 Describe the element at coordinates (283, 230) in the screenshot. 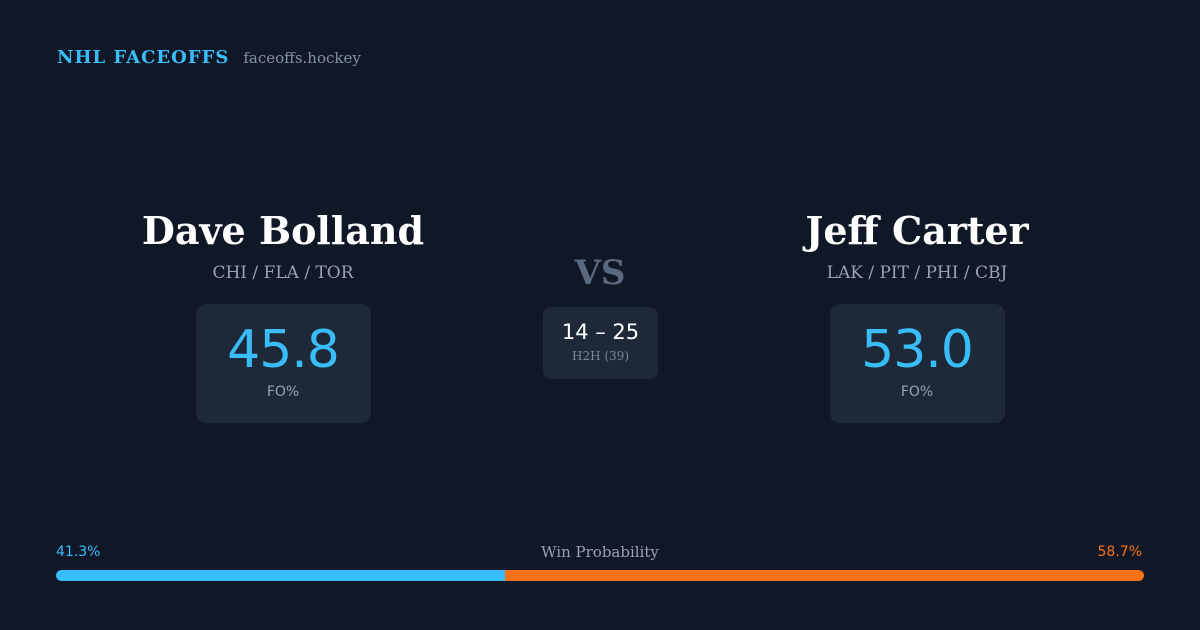

I see `player-left-name: Dave Bolland` at that location.